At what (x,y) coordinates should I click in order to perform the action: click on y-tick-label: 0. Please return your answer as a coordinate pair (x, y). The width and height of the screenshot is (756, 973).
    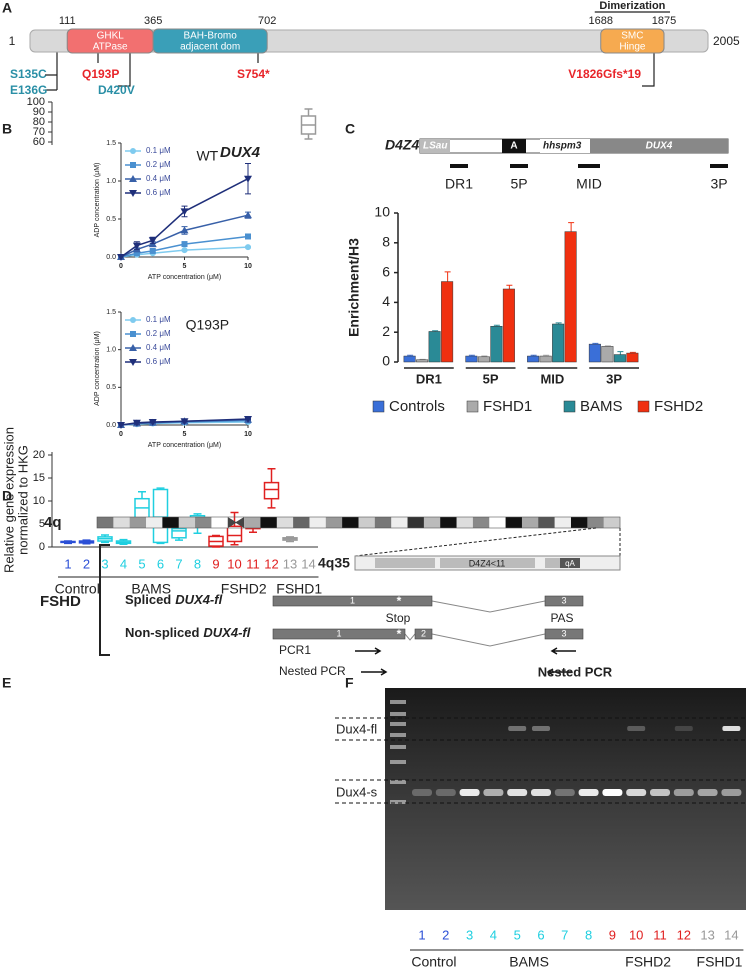
    Looking at the image, I should click on (386, 361).